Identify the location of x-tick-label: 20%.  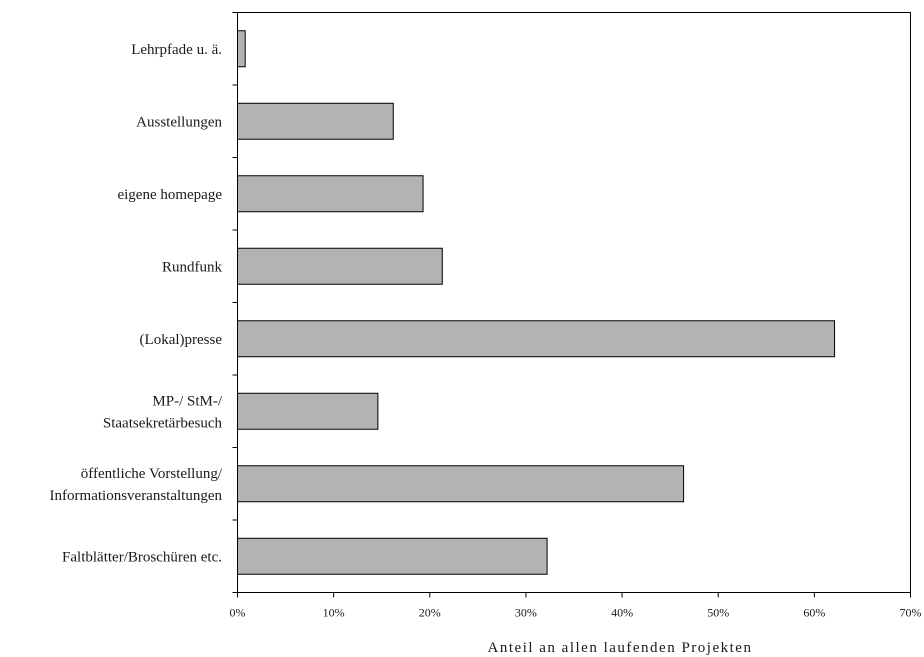
(430, 613).